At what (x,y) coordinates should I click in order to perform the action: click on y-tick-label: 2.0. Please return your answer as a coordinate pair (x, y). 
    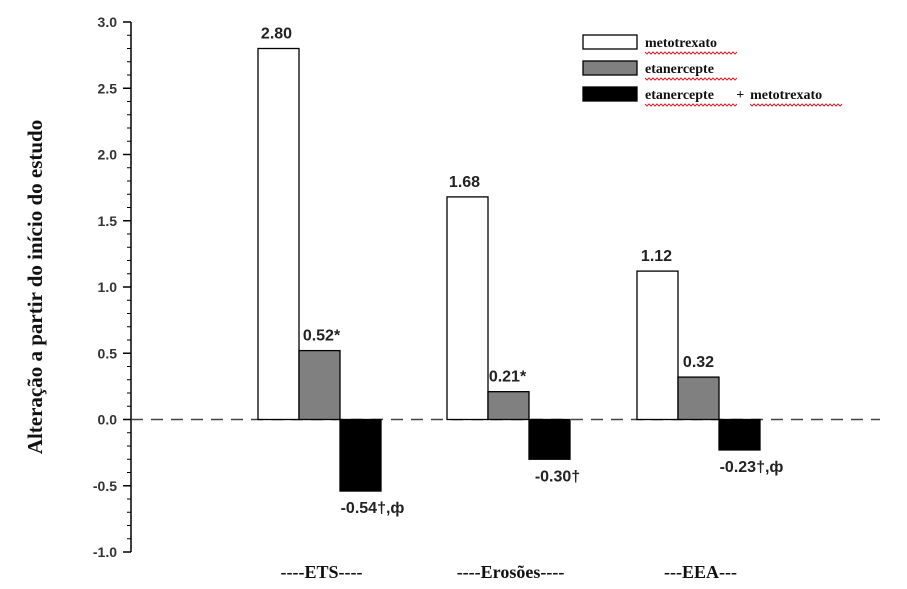
    Looking at the image, I should click on (108, 155).